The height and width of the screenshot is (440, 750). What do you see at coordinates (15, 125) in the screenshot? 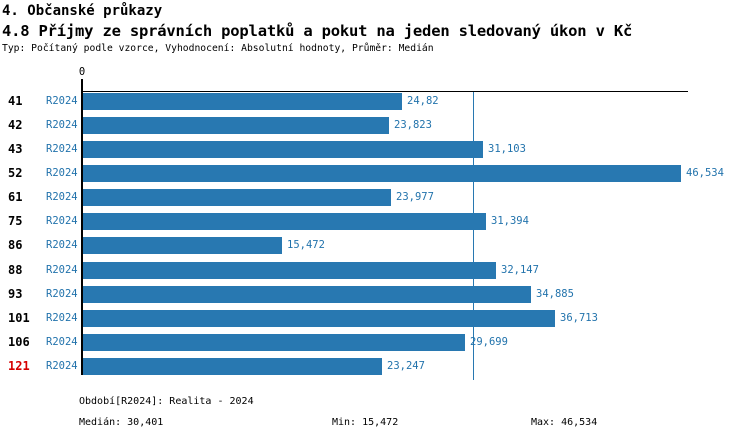
I see `row-org-label: 42` at bounding box center [15, 125].